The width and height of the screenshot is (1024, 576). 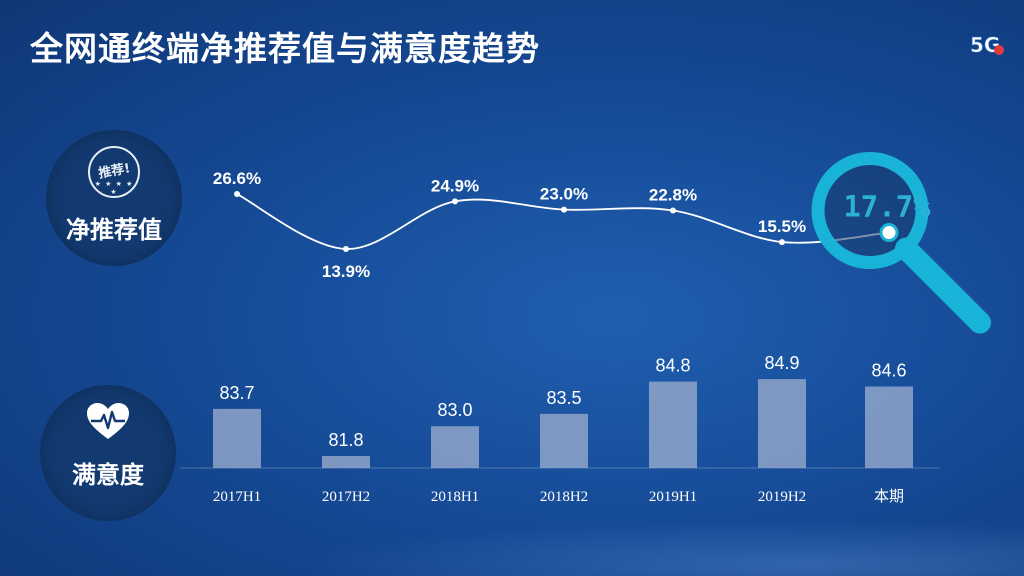 What do you see at coordinates (454, 410) in the screenshot?
I see `satisfaction-label: 83.0` at bounding box center [454, 410].